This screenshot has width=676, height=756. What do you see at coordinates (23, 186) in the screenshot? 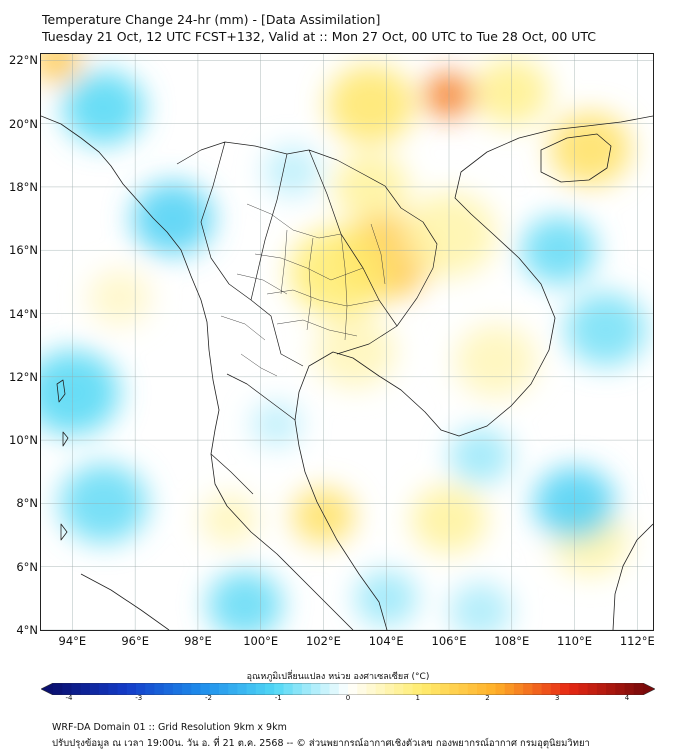
I see `lat-label: 18°N` at bounding box center [23, 186].